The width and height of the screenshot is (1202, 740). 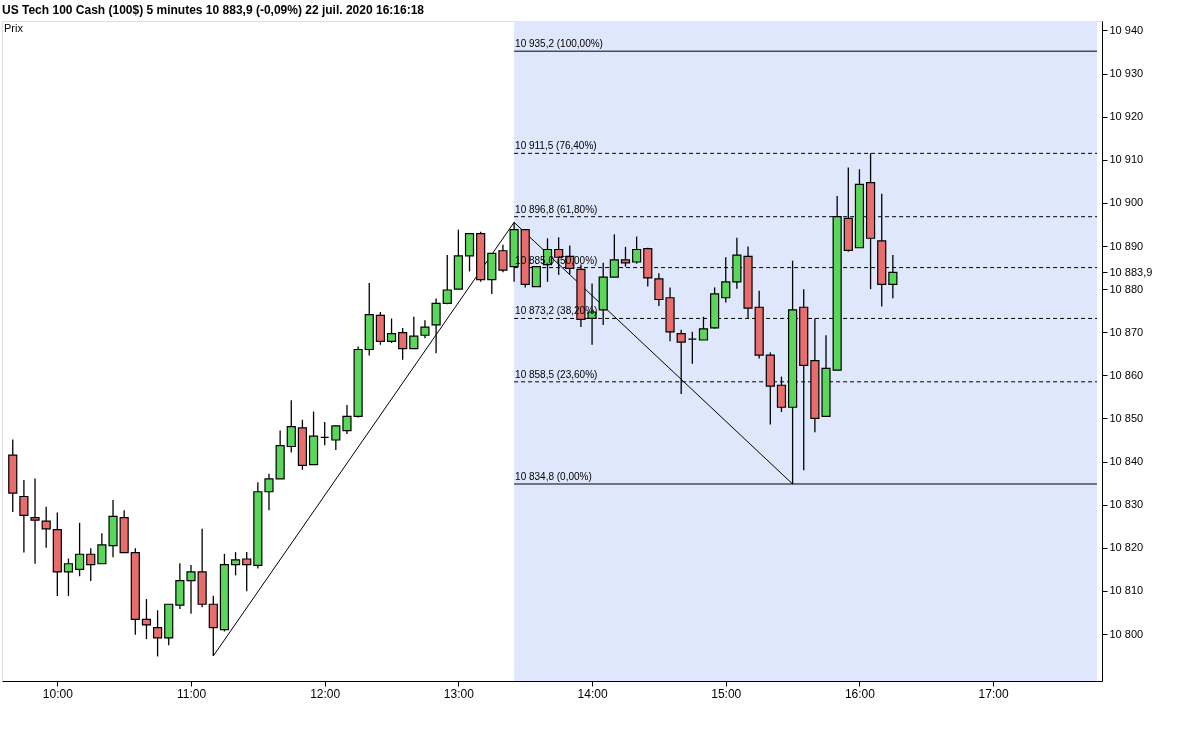 I want to click on y-tick-label: 10 910, so click(x=1126, y=159).